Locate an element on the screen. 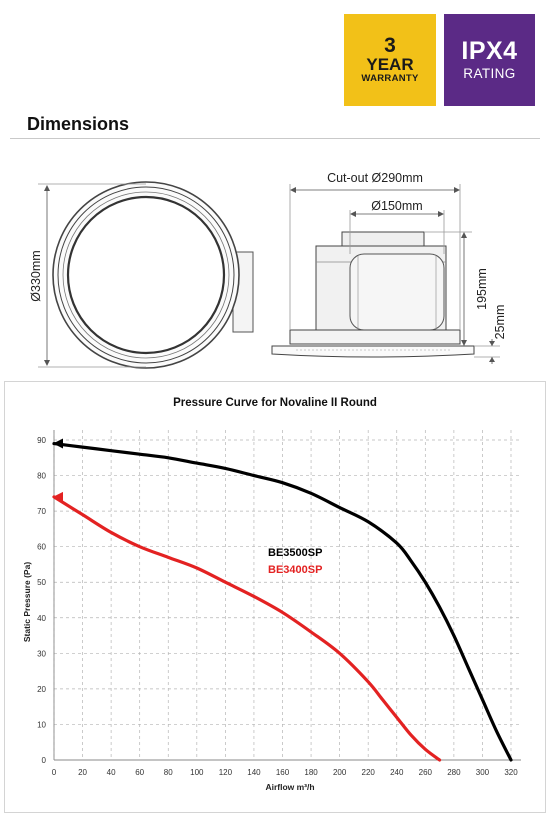 Image resolution: width=550 pixels, height=815 pixels. legend-entry-be3500sp: BE3500SP is located at coordinates (295, 553).